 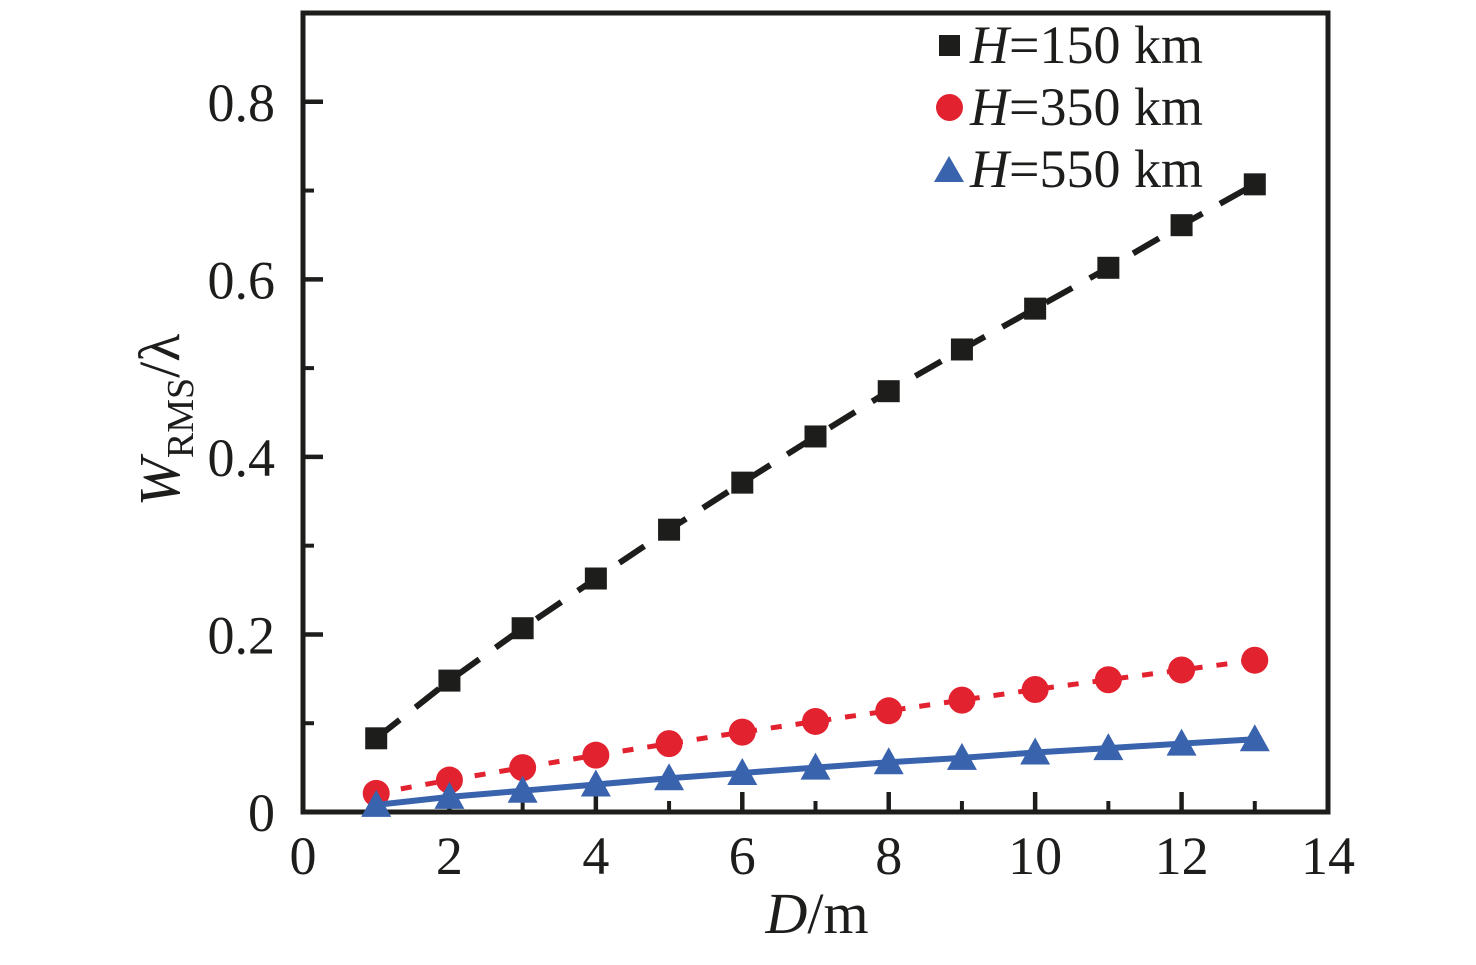 I want to click on x-tick-label: 12, so click(x=1182, y=856).